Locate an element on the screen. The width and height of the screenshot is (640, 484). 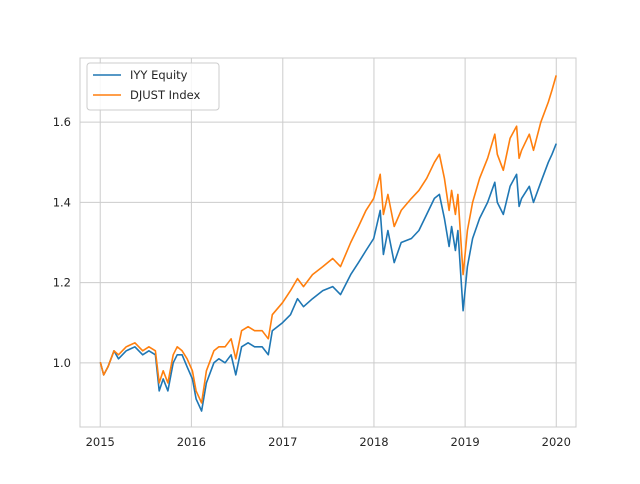
legend-label-iyy-equity: IYY Equity is located at coordinates (159, 75).